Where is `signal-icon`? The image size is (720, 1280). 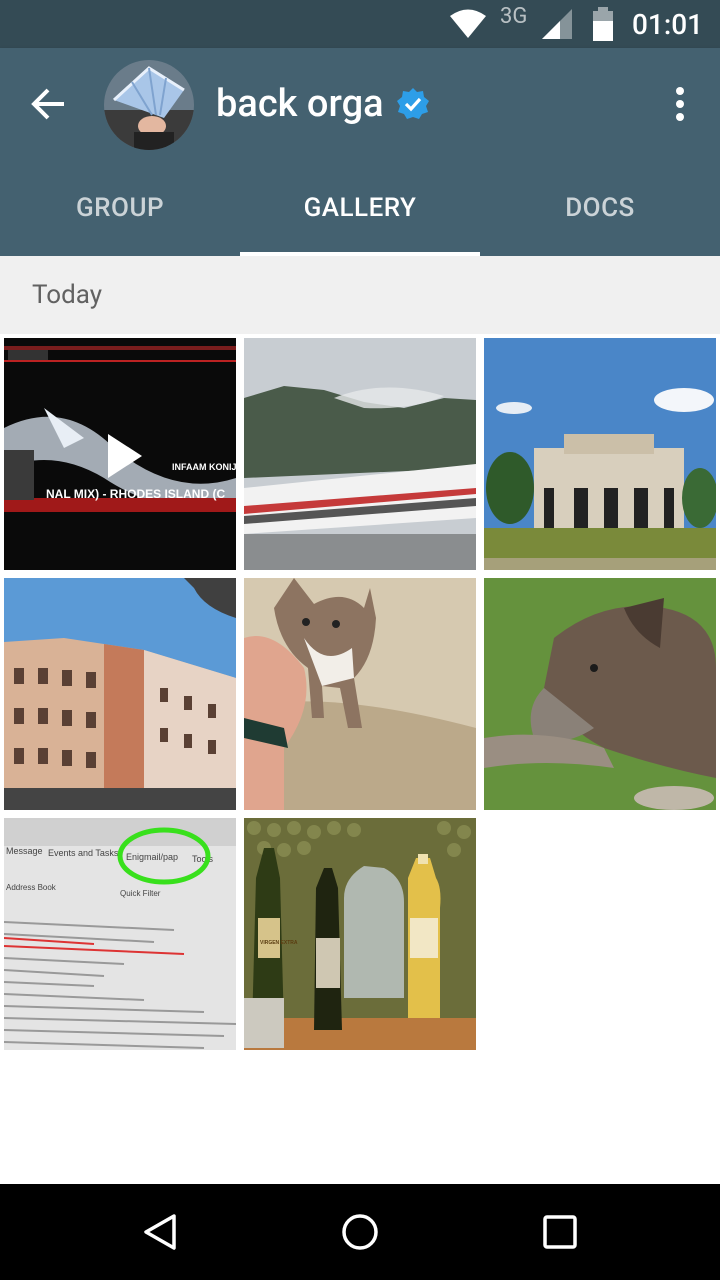 signal-icon is located at coordinates (557, 24).